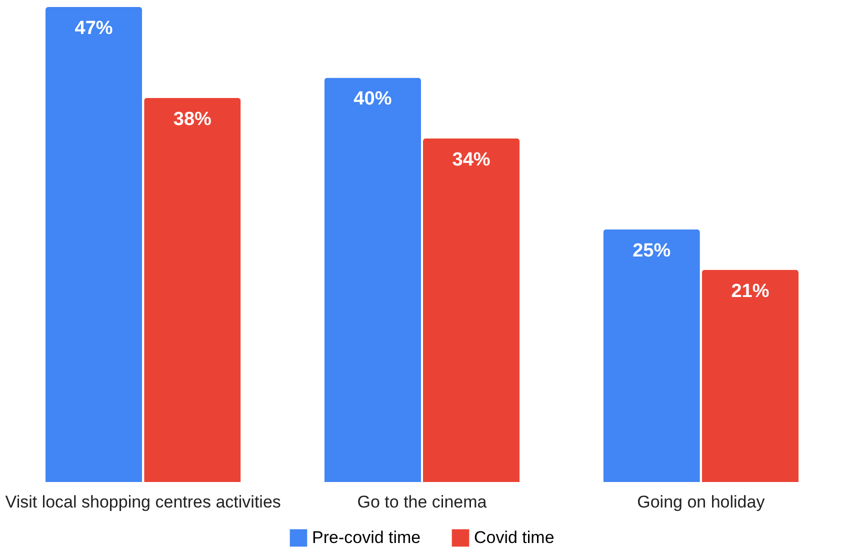 This screenshot has height=554, width=846. I want to click on data-label: 40%, so click(373, 99).